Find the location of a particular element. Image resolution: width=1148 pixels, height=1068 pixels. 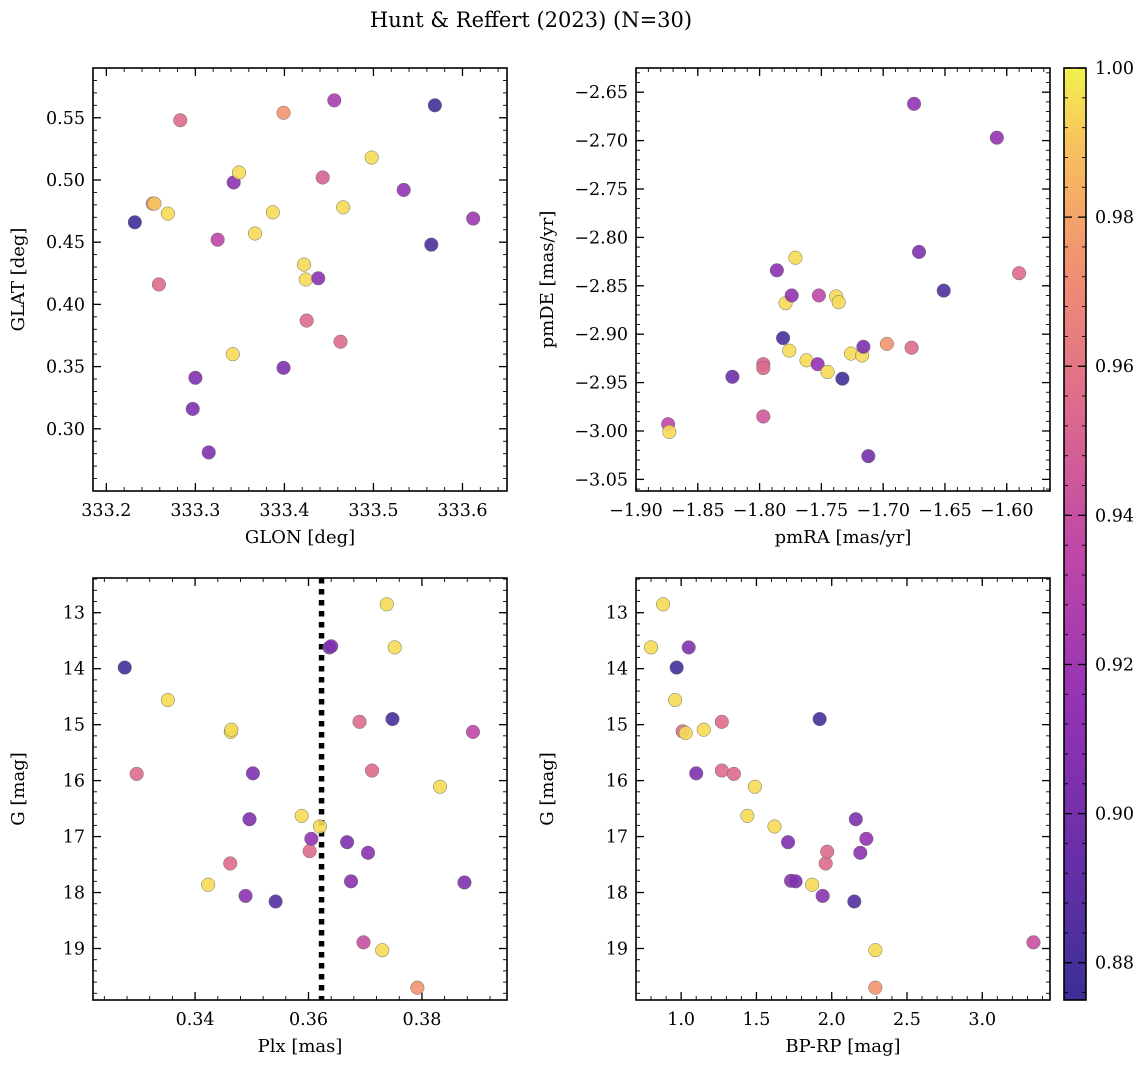

x-tick-label: −1.90 is located at coordinates (636, 511).